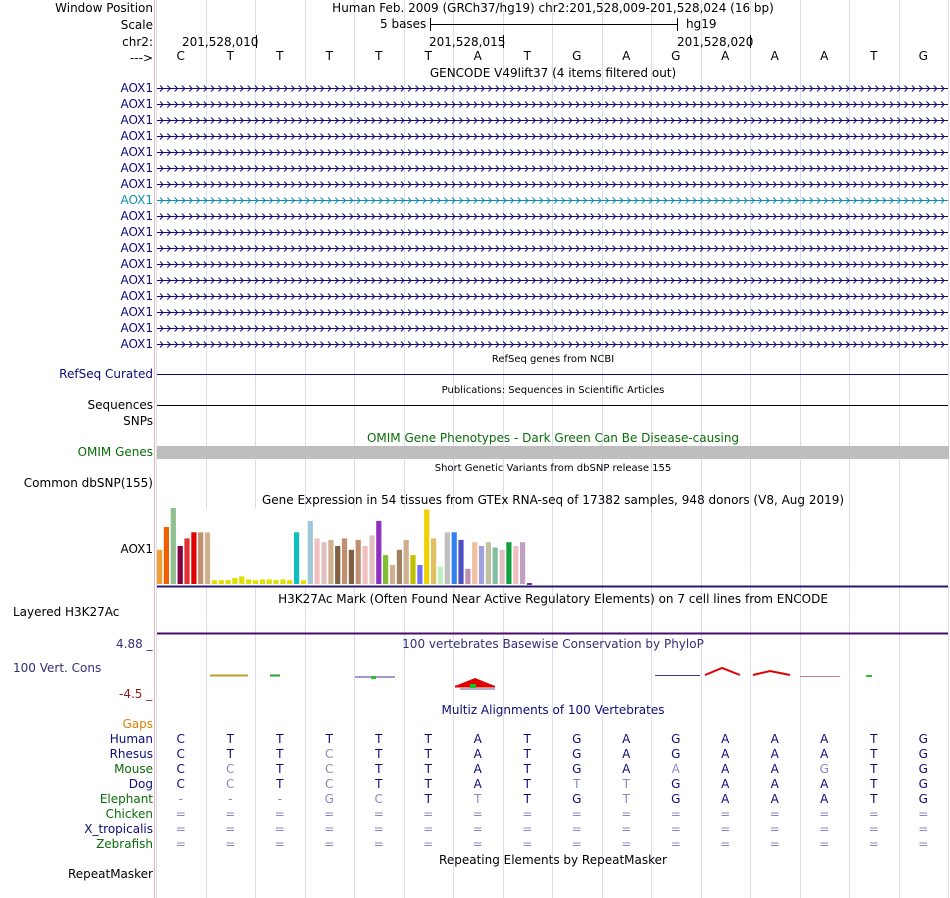 The height and width of the screenshot is (898, 950). What do you see at coordinates (140, 784) in the screenshot?
I see `multiz-species-label: Dog` at bounding box center [140, 784].